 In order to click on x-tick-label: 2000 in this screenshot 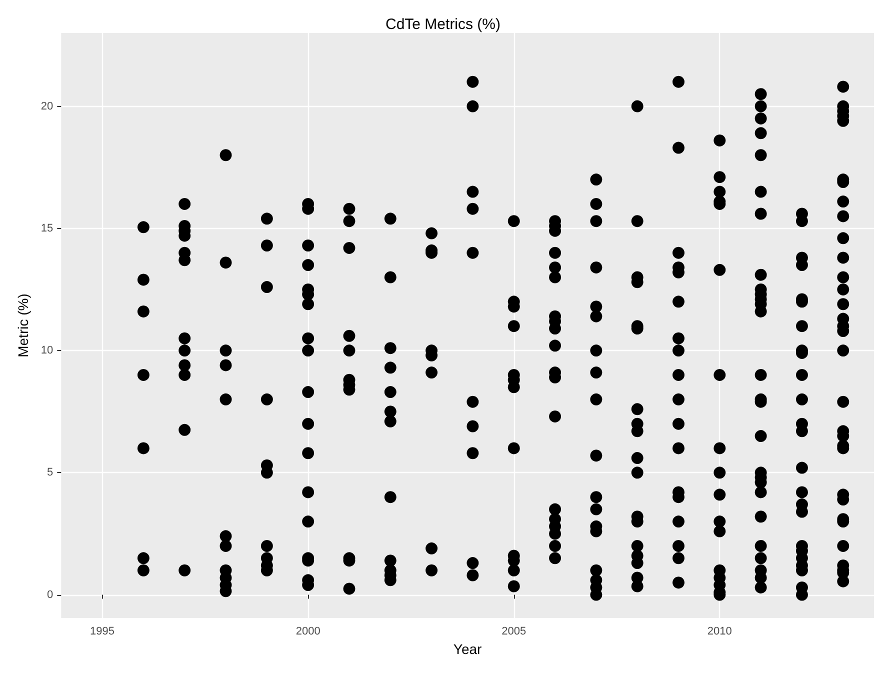, I will do `click(308, 632)`.